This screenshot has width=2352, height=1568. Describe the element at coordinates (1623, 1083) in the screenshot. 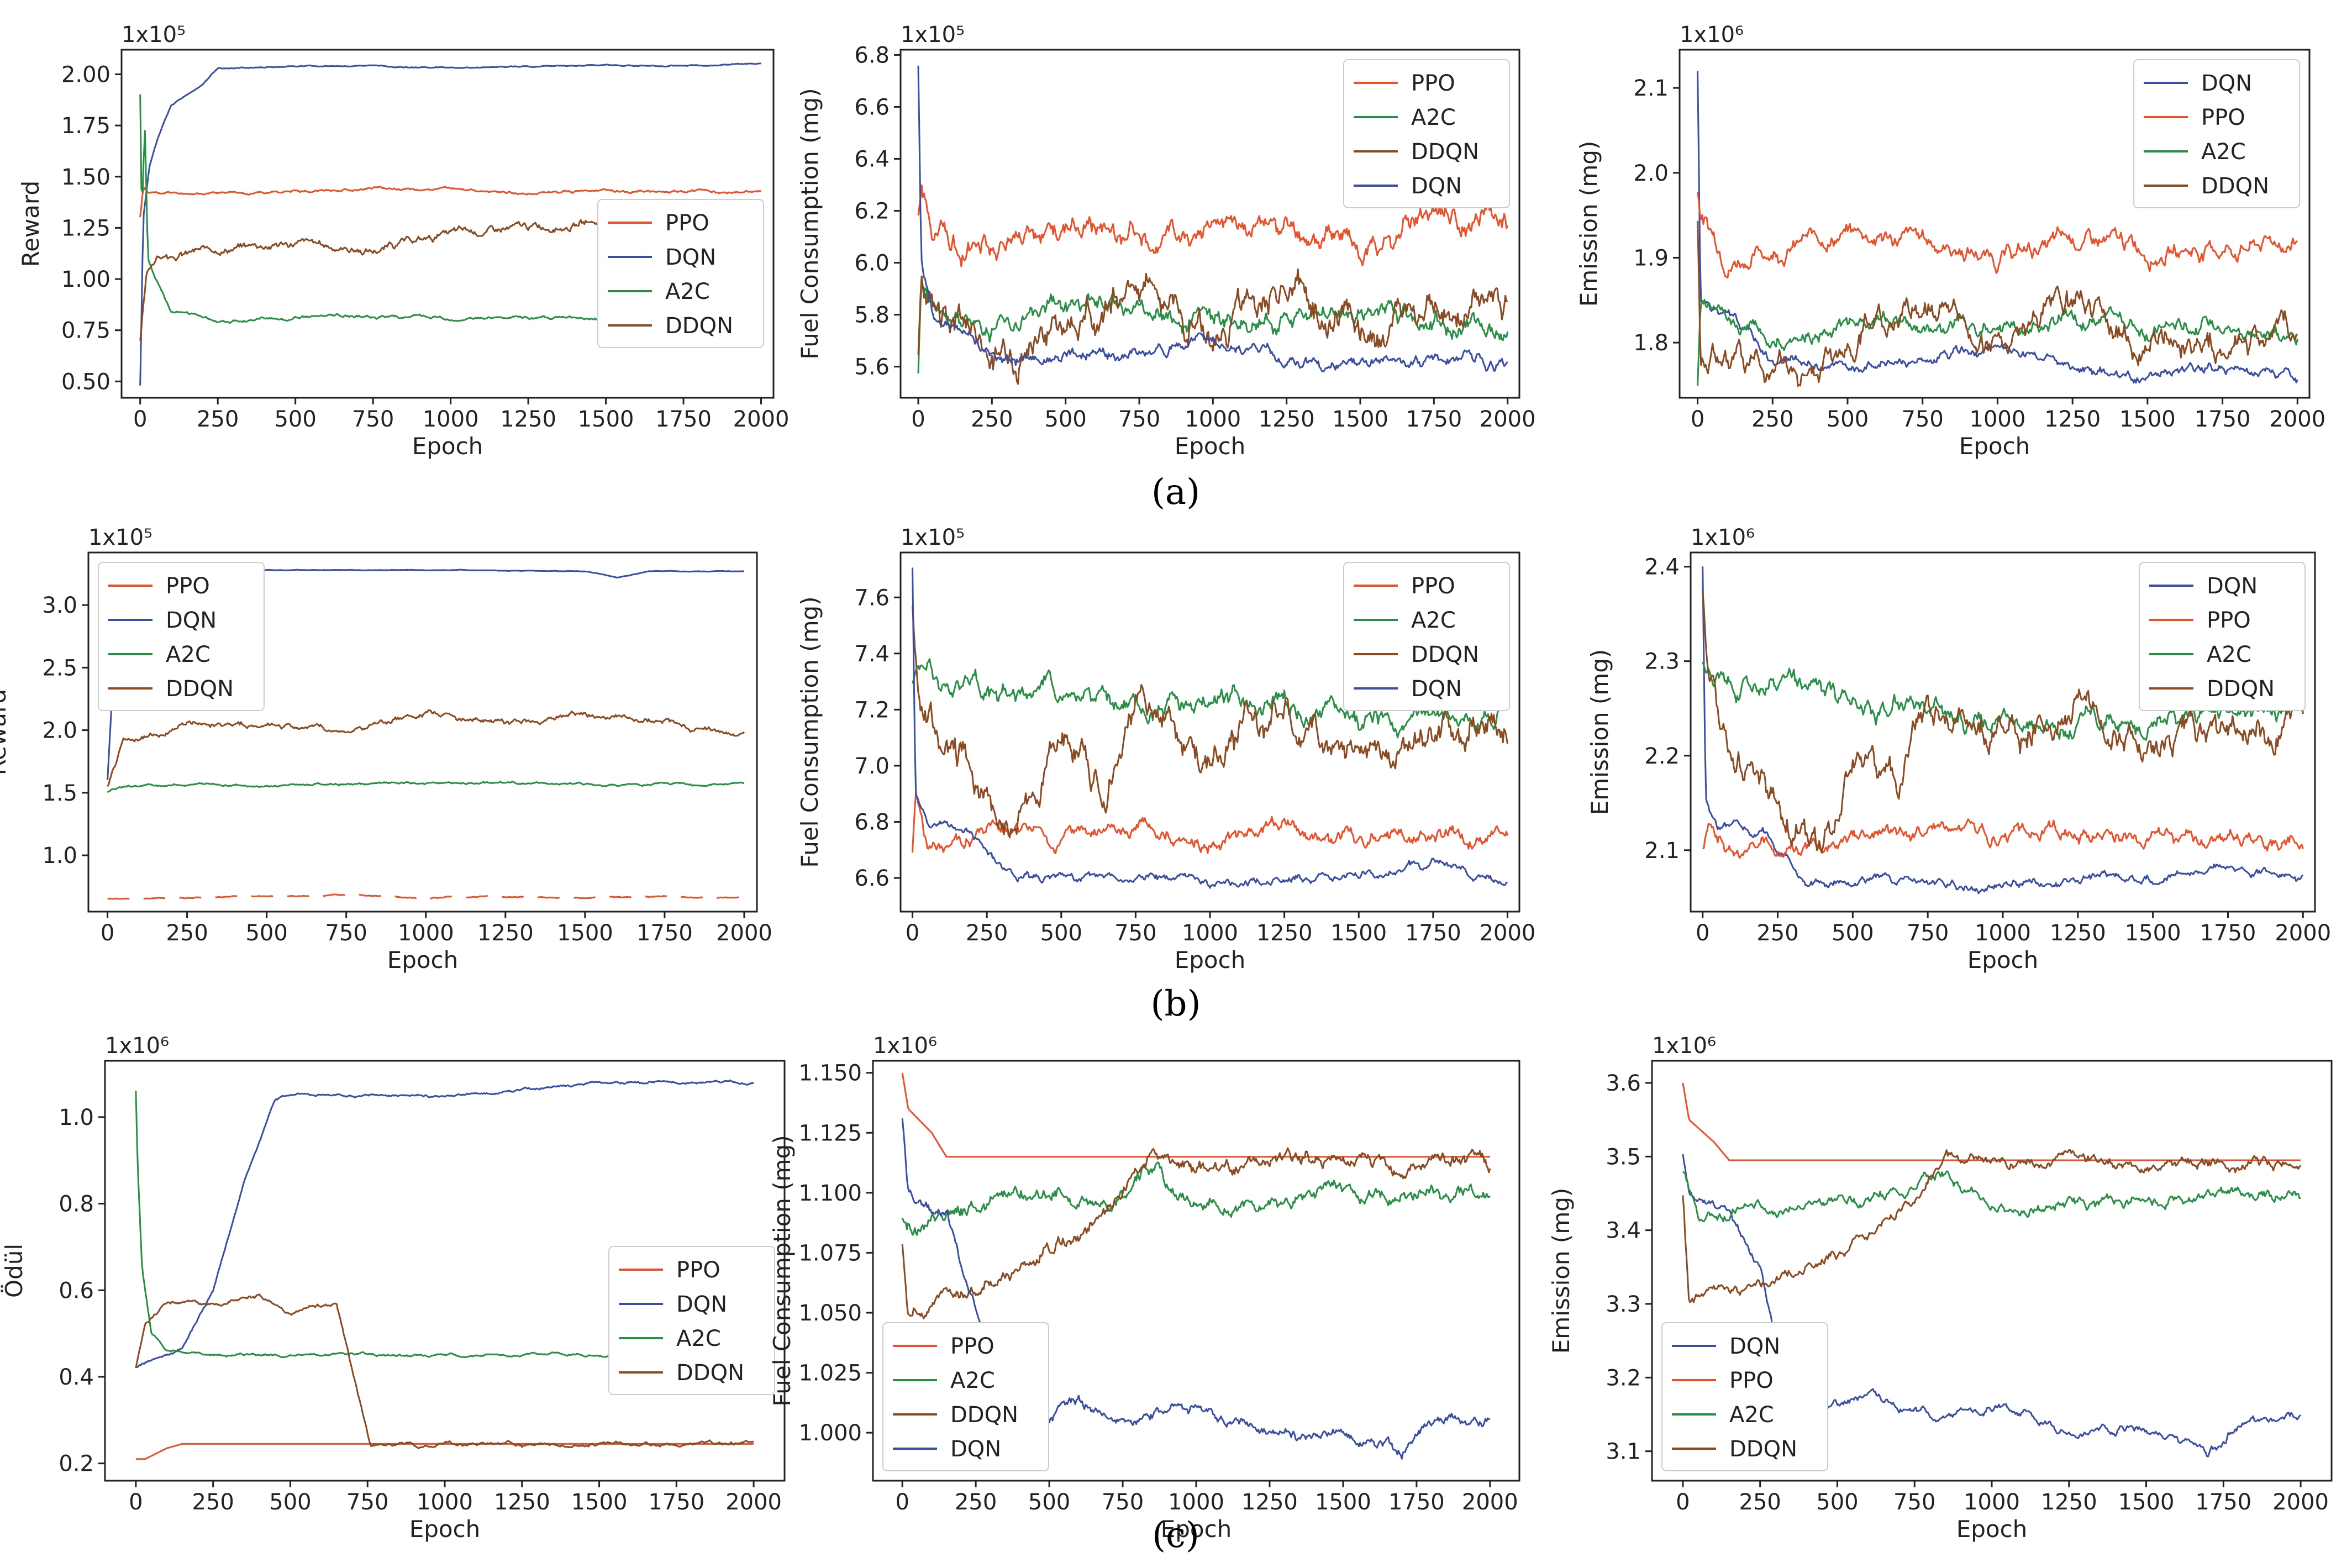

I see `y-tick-label: 3.6` at that location.